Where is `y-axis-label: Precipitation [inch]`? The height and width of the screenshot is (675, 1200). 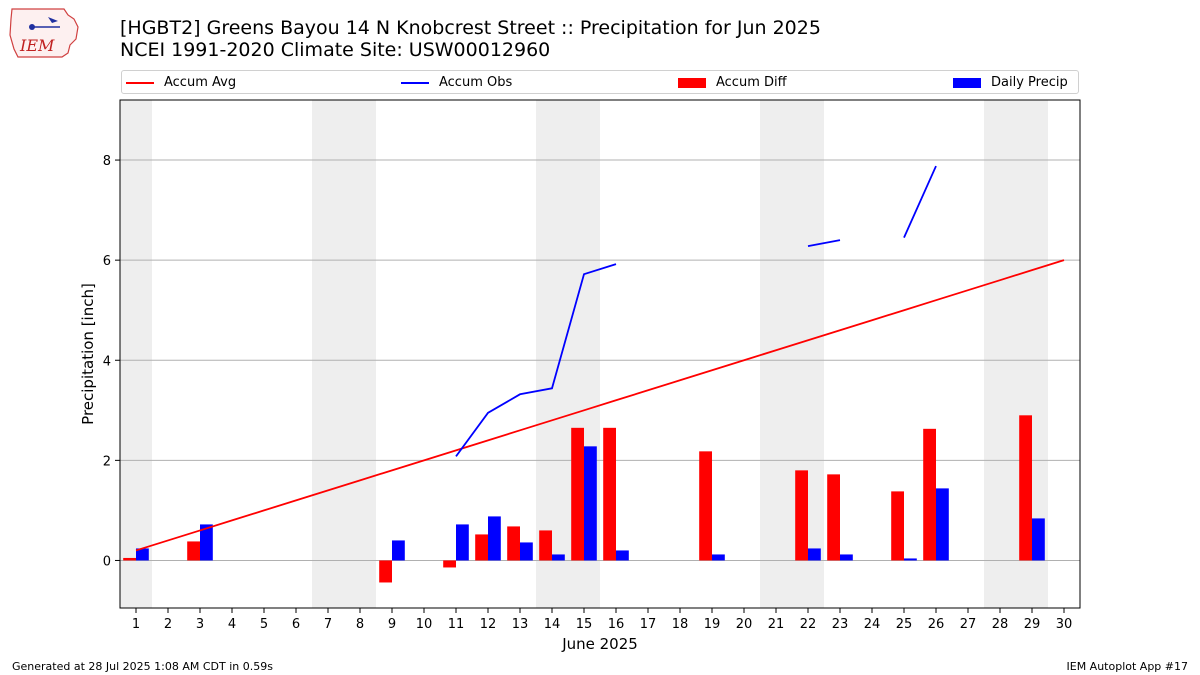
y-axis-label: Precipitation [inch] is located at coordinates (88, 354).